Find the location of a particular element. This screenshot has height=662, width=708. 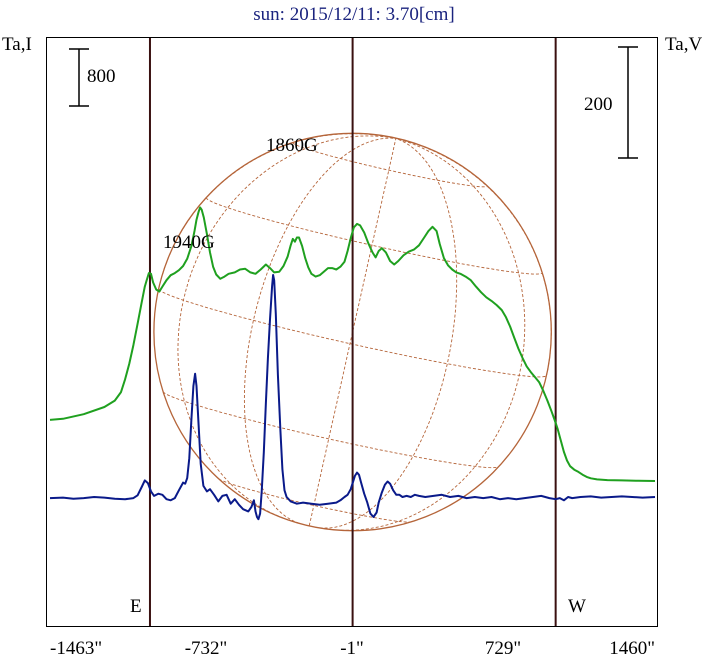

x-tick-label: -1" is located at coordinates (352, 648).